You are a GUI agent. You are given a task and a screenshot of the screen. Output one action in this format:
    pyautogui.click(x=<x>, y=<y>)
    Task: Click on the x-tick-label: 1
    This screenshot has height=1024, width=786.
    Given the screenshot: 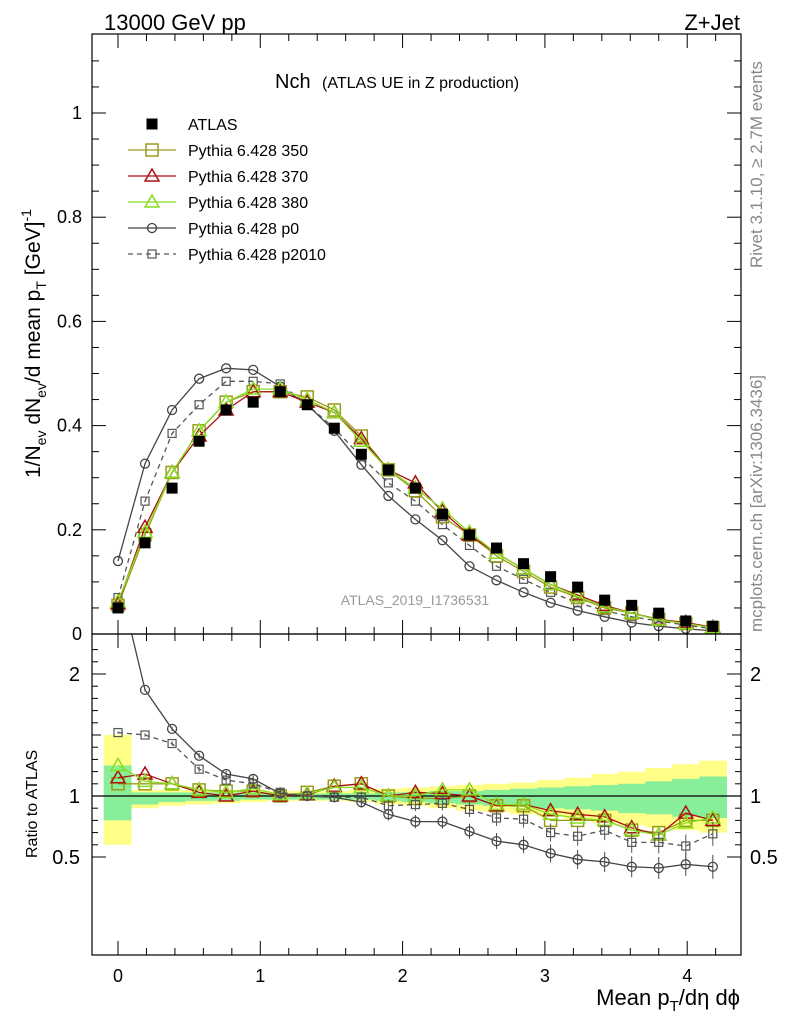 What is the action you would take?
    pyautogui.click(x=260, y=976)
    